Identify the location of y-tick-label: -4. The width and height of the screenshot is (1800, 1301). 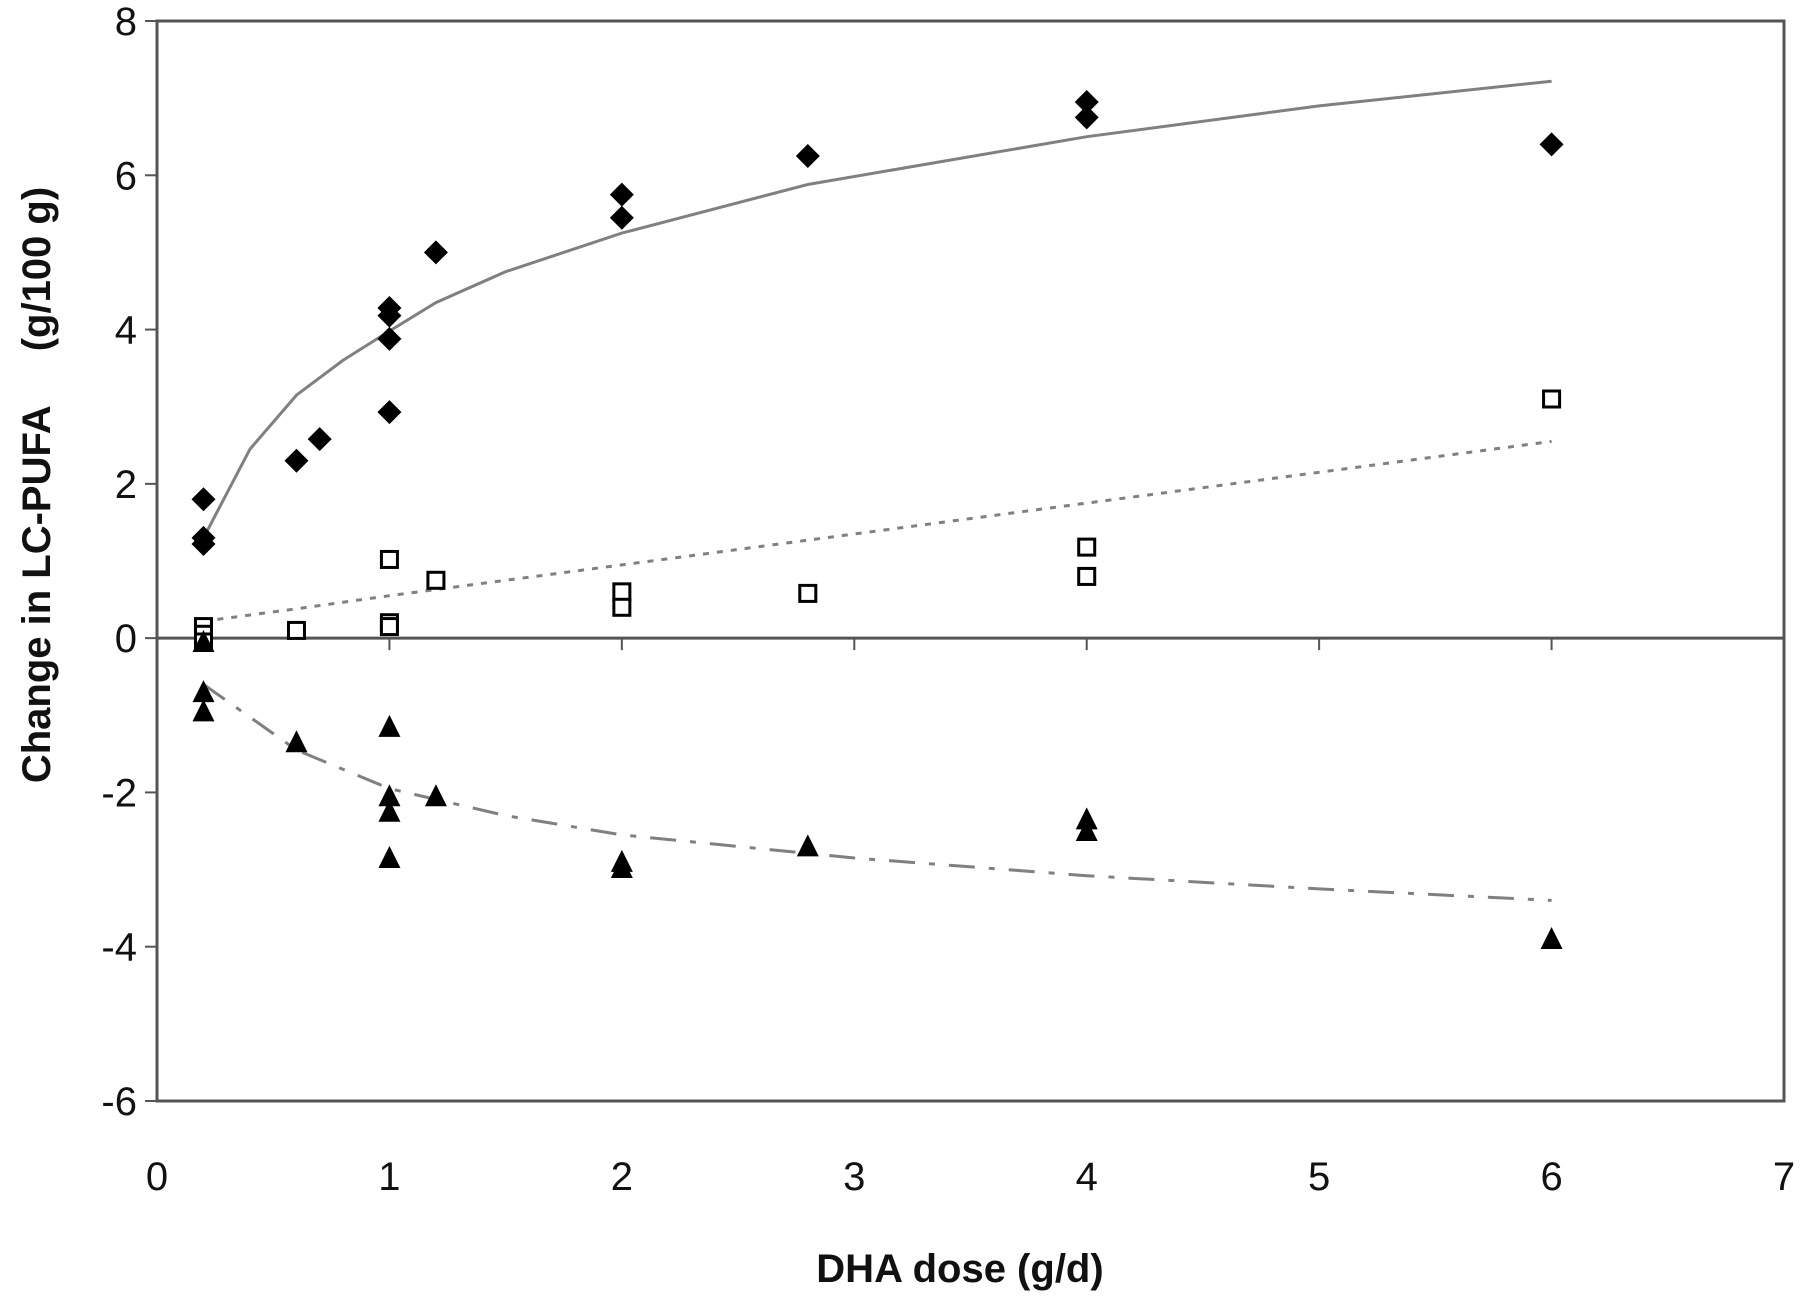
(119, 948).